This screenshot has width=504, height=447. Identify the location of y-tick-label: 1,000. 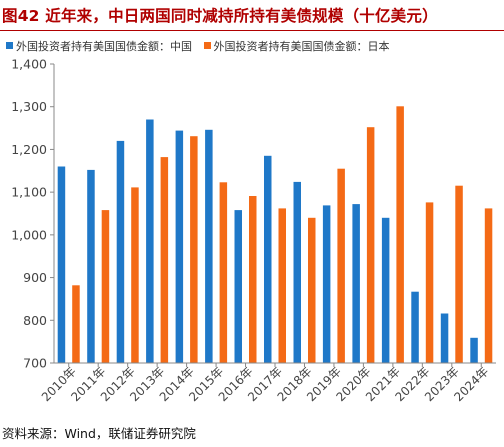
(29, 234).